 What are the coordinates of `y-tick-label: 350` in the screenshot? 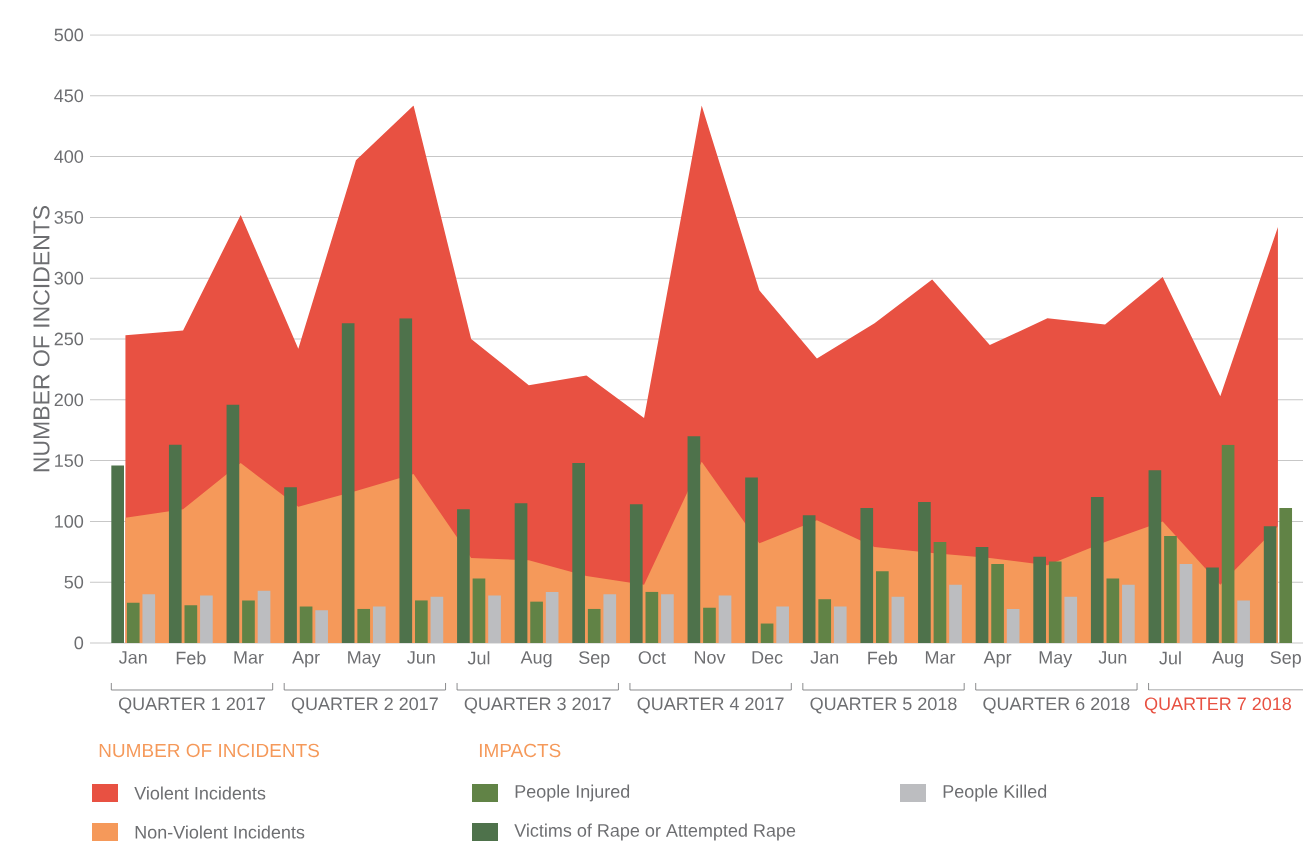 It's located at (69, 217).